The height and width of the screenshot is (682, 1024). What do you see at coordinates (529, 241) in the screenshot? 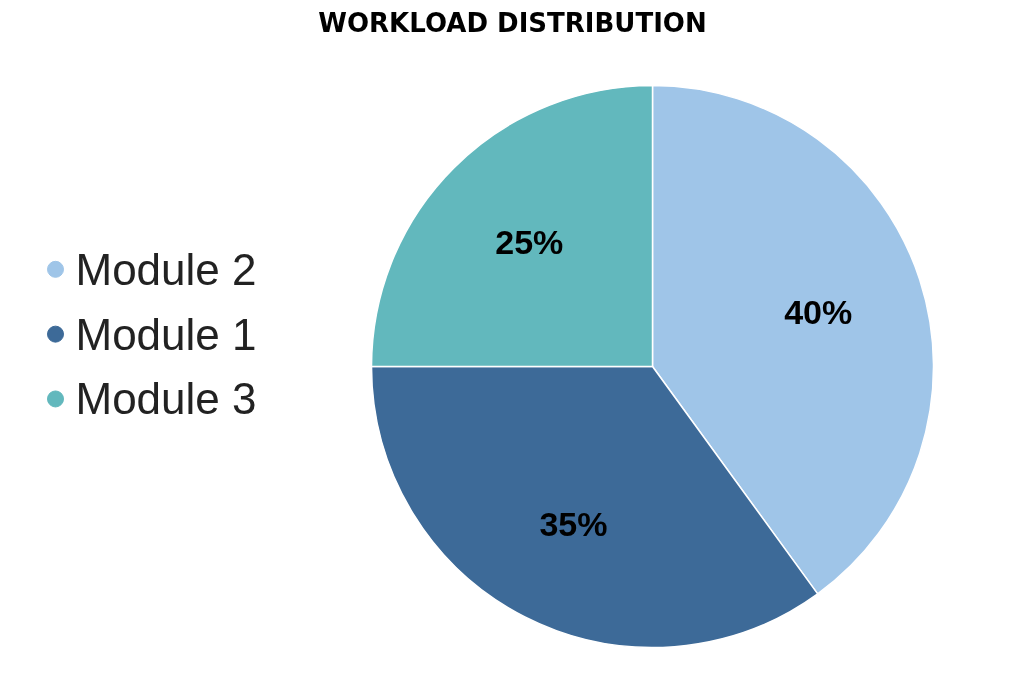
I see `data-label: 25%` at bounding box center [529, 241].